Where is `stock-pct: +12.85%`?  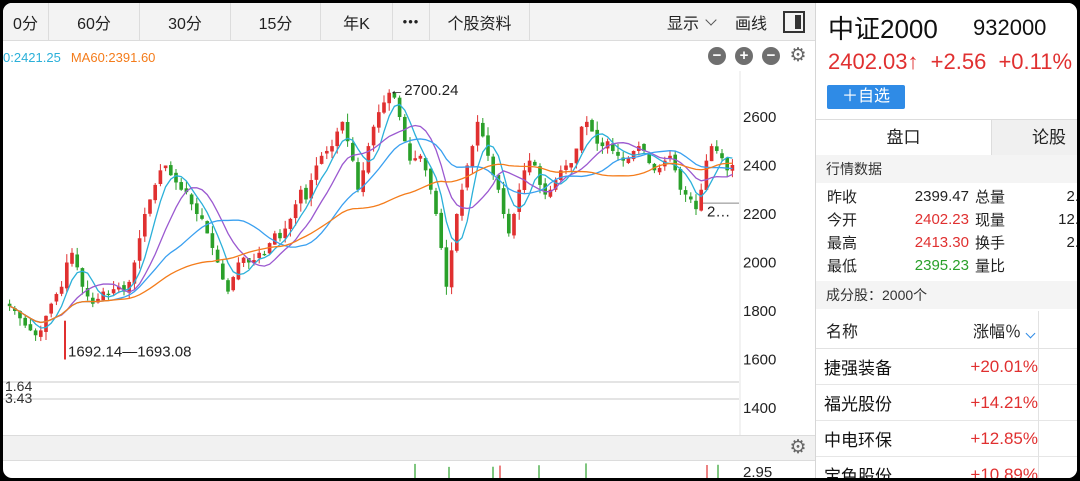 stock-pct: +12.85% is located at coordinates (986, 439).